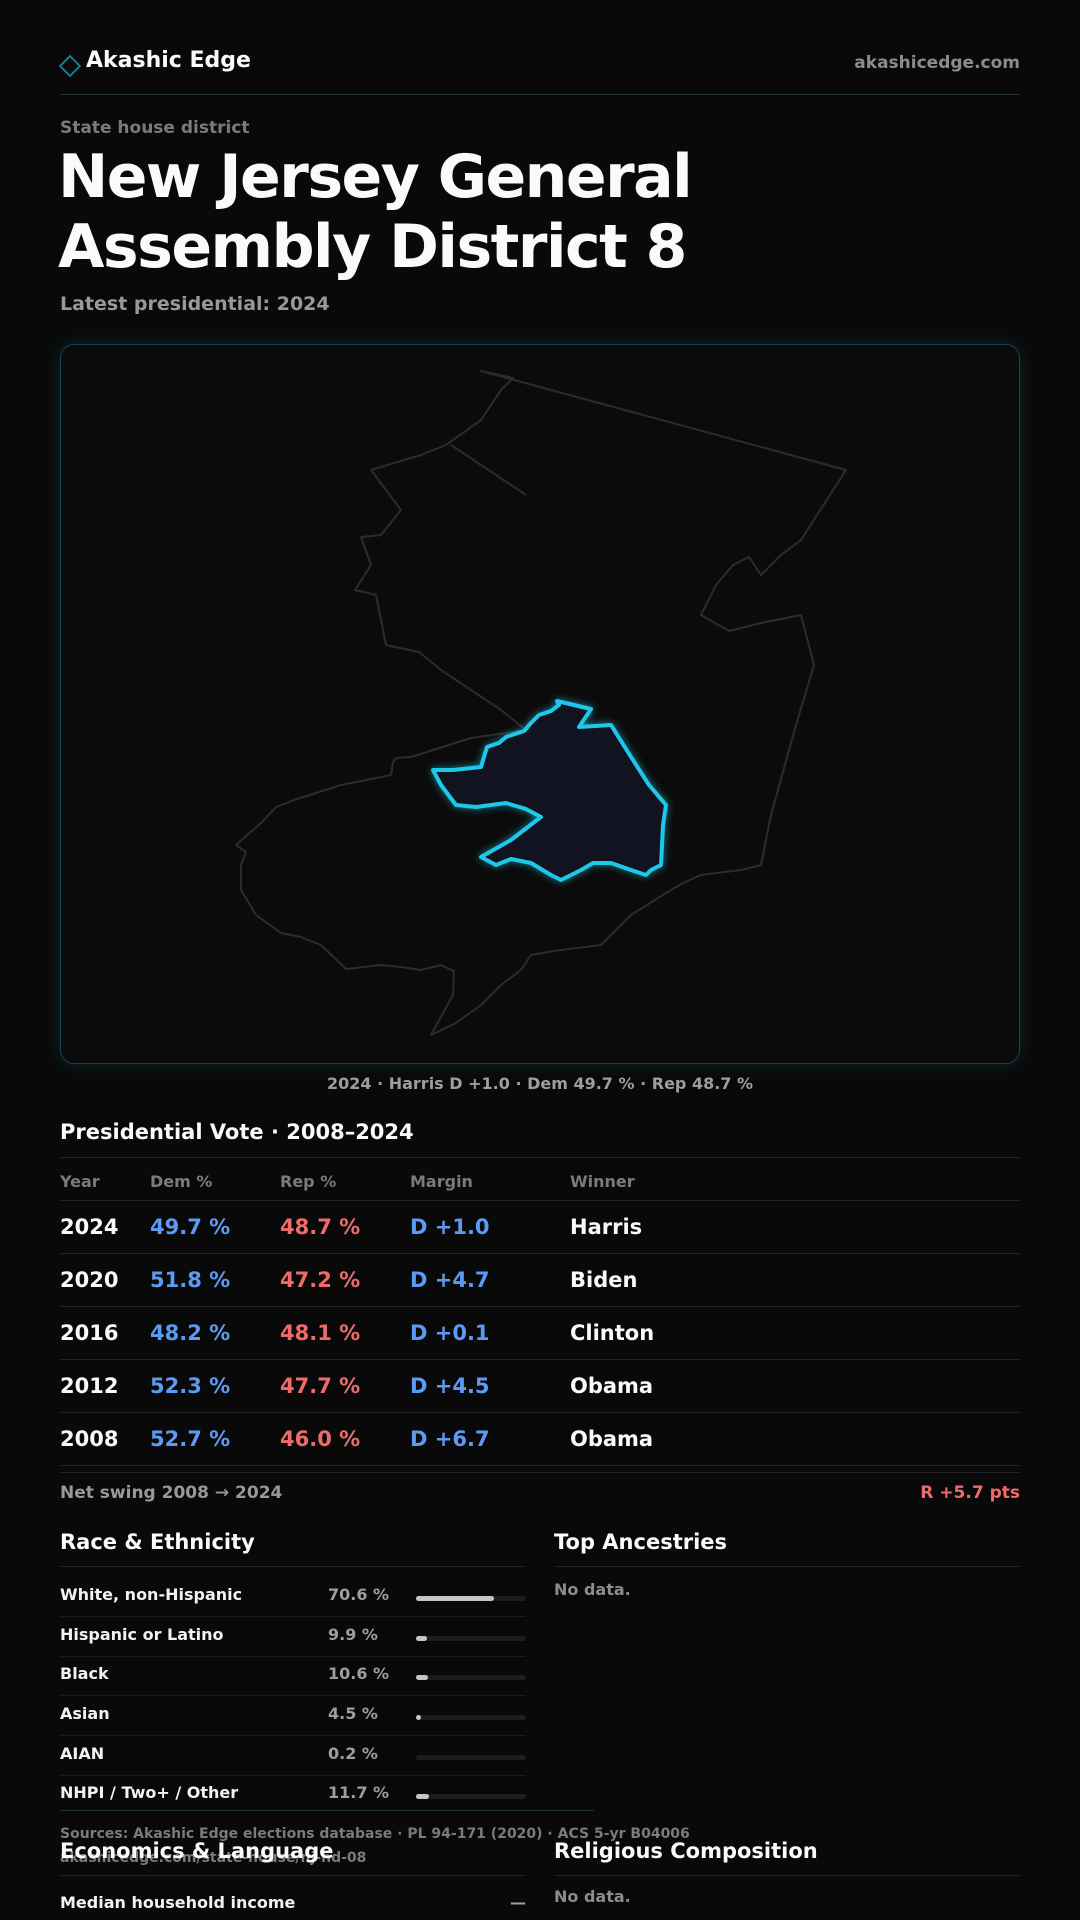  Describe the element at coordinates (293, 1716) in the screenshot. I see `list-item: Asian 4.5 %` at that location.